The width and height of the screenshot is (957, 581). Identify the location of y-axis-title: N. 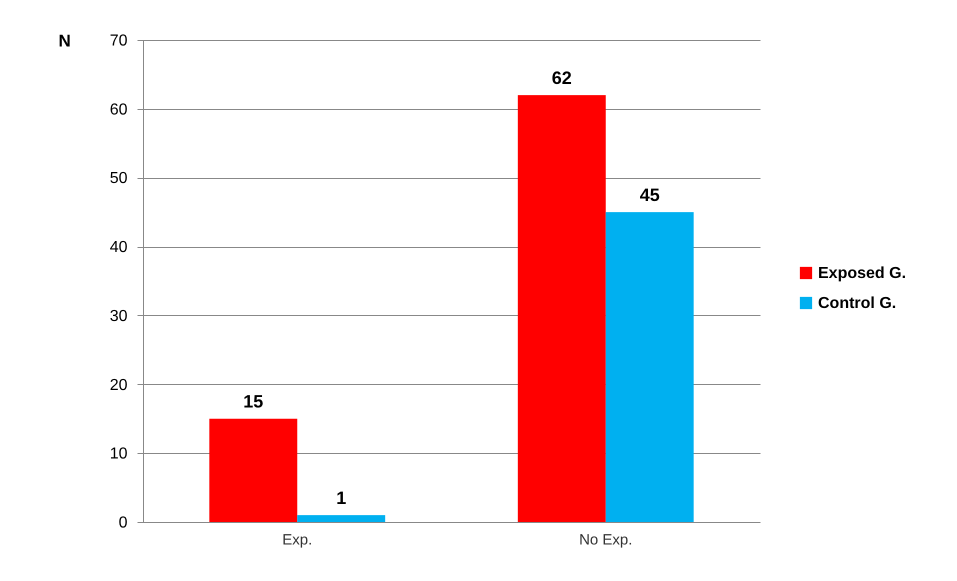
(64, 41).